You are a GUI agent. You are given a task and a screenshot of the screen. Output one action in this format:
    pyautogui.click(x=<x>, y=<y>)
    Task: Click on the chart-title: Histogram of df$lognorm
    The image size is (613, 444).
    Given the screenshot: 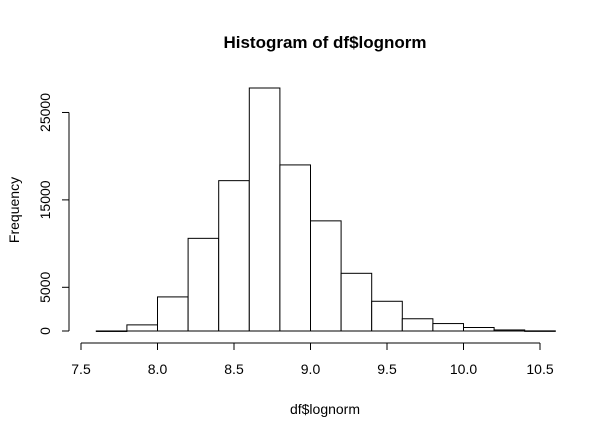 What is the action you would take?
    pyautogui.click(x=324, y=42)
    